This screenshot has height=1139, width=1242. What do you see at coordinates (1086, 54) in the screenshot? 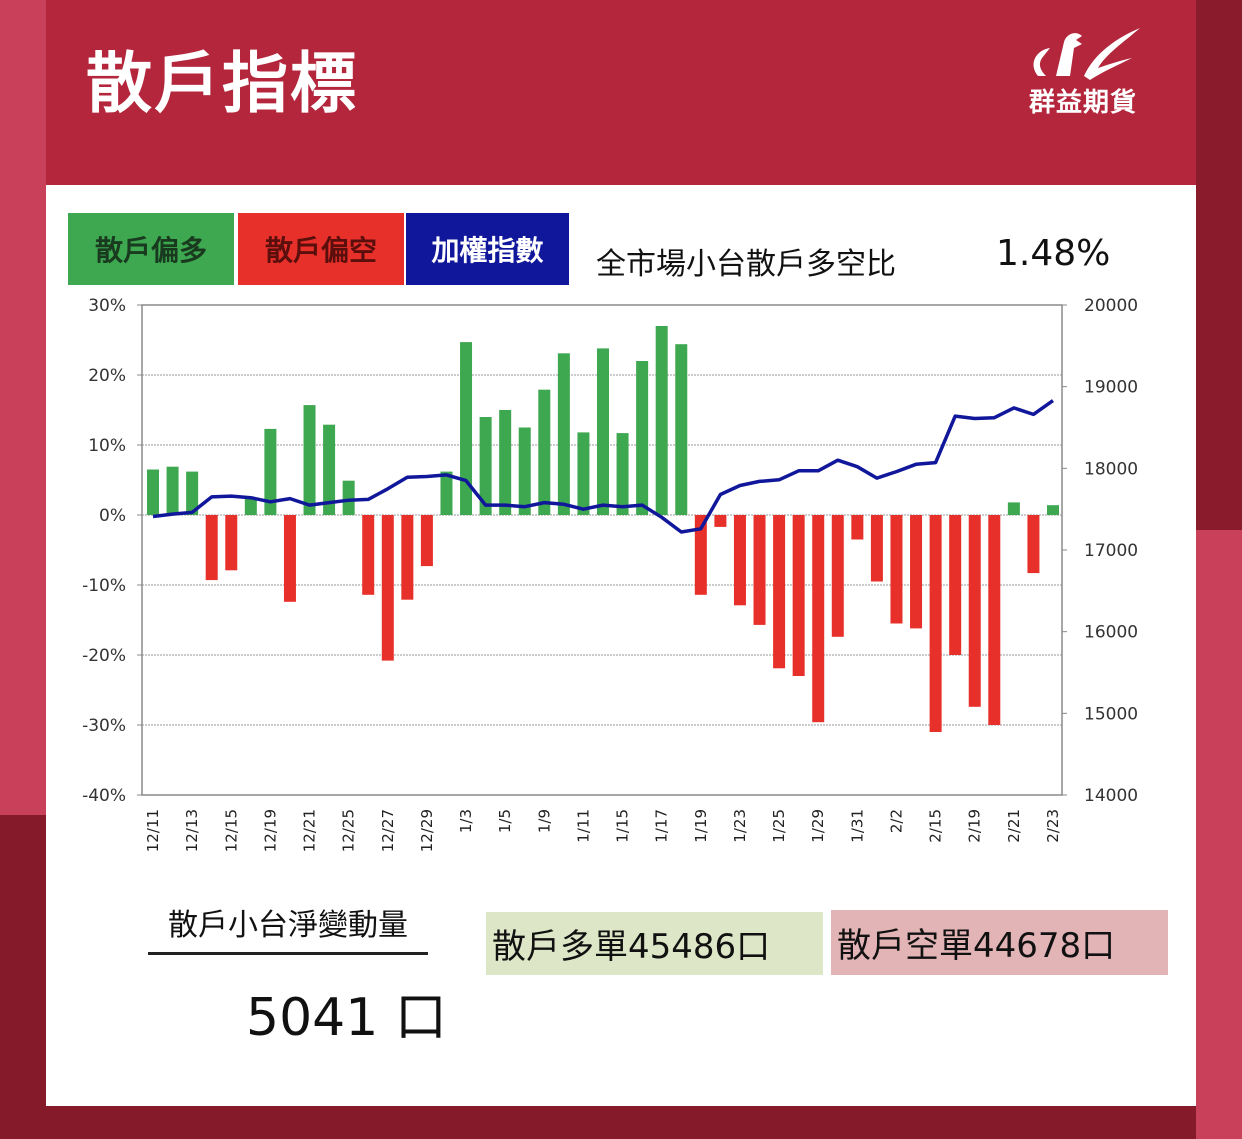
I see `eagle-logo-icon` at bounding box center [1086, 54].